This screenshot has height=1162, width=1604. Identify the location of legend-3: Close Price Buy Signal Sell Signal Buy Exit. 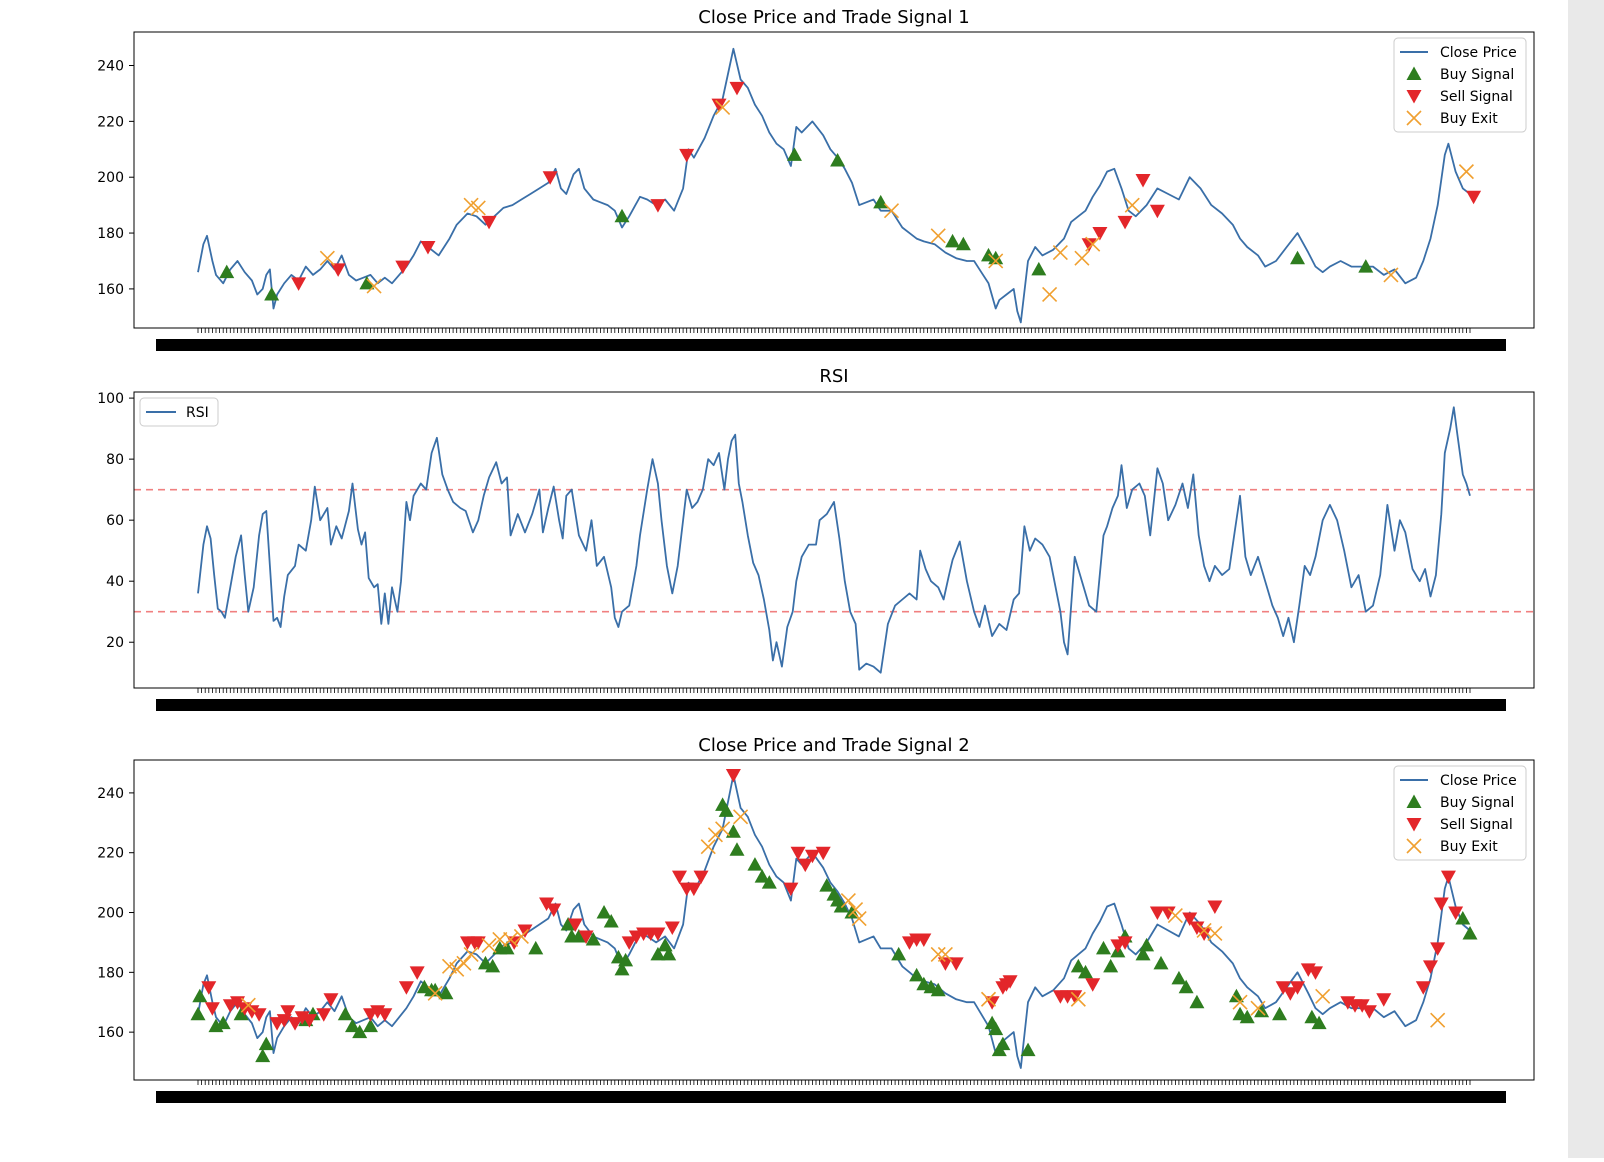
(1460, 813).